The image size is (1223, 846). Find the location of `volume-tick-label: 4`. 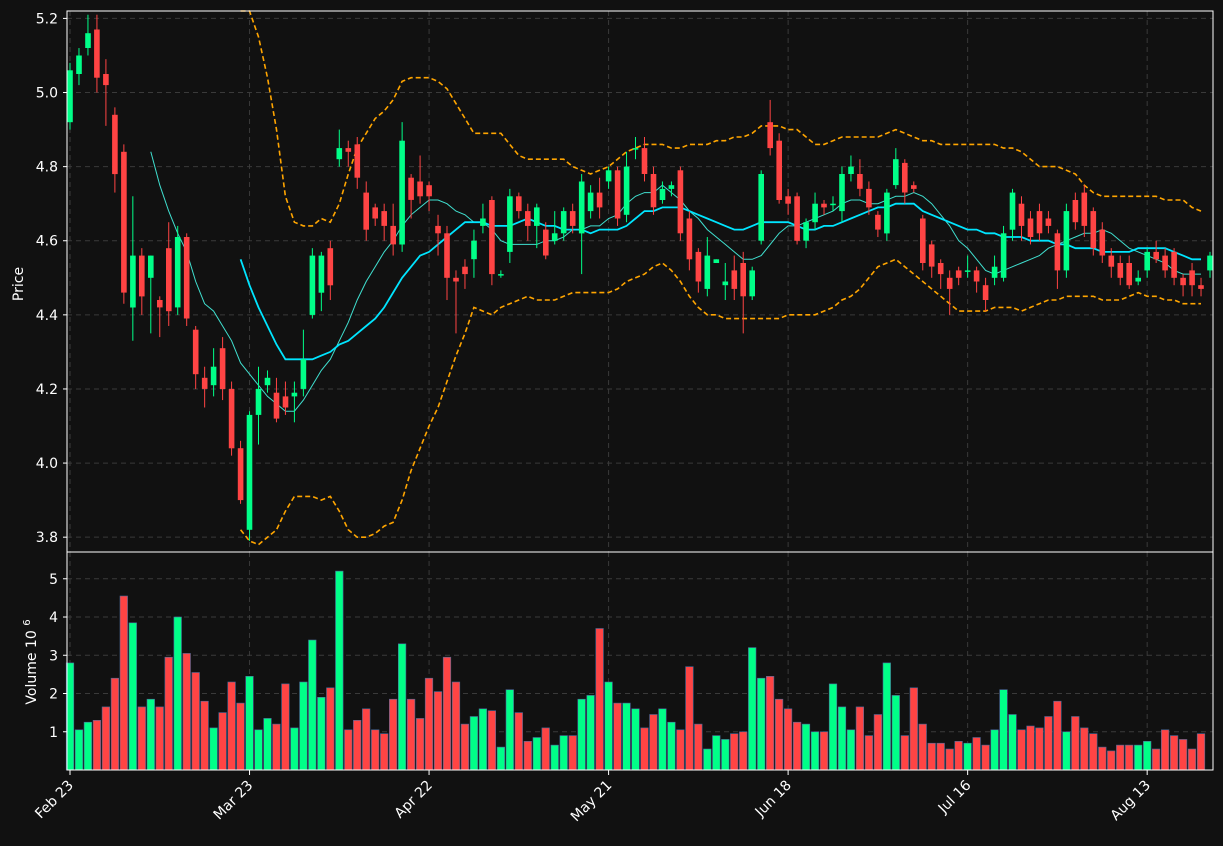

volume-tick-label: 4 is located at coordinates (53, 618).